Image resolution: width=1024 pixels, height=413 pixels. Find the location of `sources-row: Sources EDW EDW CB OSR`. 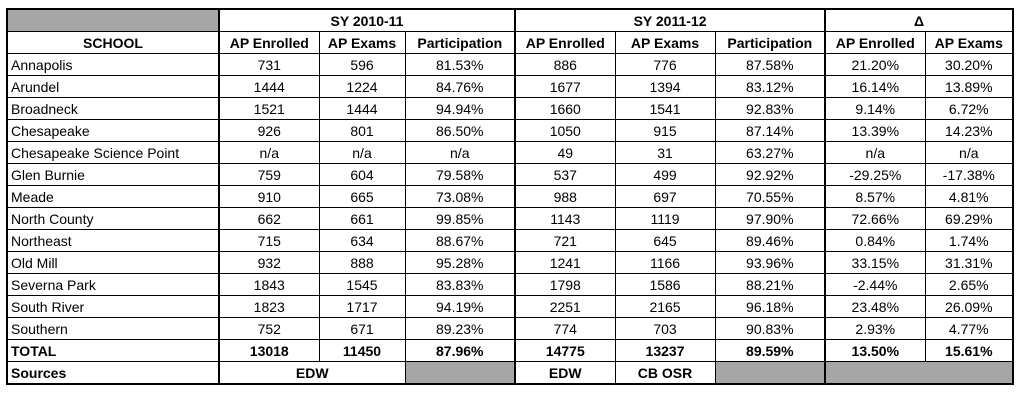

sources-row: Sources EDW EDW CB OSR is located at coordinates (510, 373).